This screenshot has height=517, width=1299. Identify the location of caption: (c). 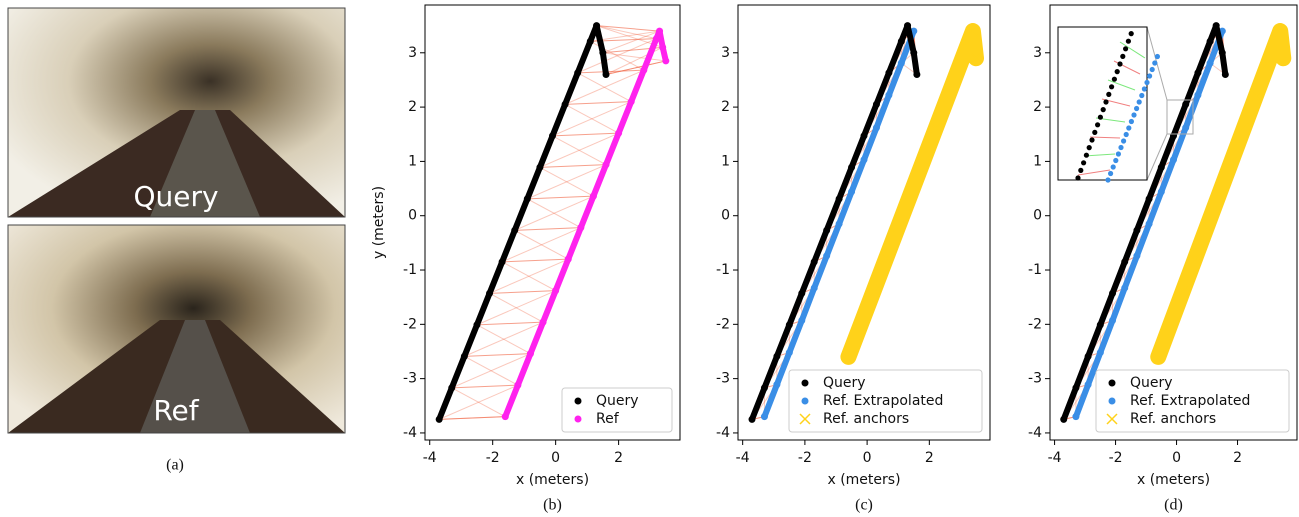
(864, 505).